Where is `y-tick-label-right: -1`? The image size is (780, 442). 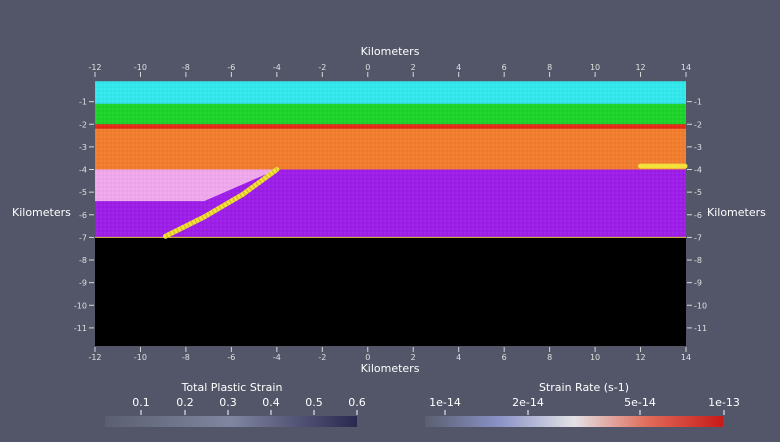 y-tick-label-right: -1 is located at coordinates (698, 102).